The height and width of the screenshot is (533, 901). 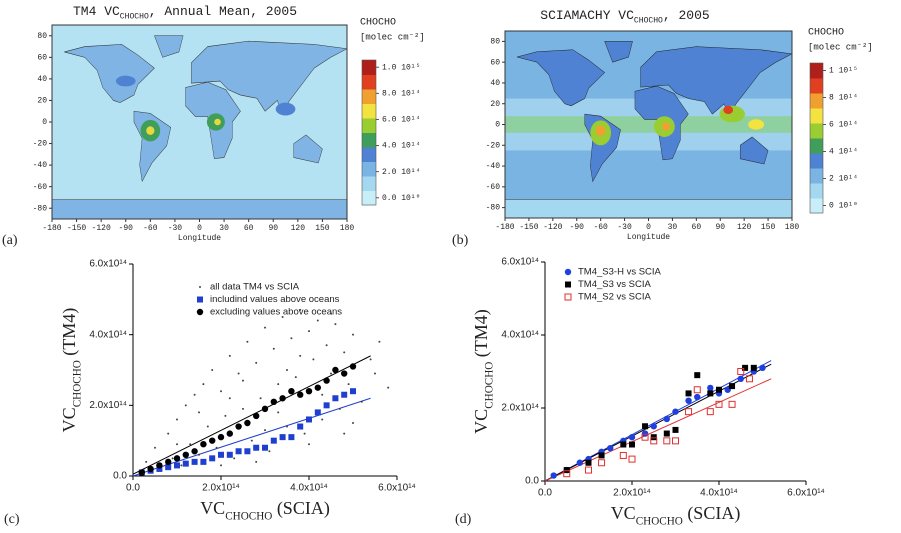 What do you see at coordinates (615, 284) in the screenshot?
I see `legend-label: TM4_S3 vs SCIA` at bounding box center [615, 284].